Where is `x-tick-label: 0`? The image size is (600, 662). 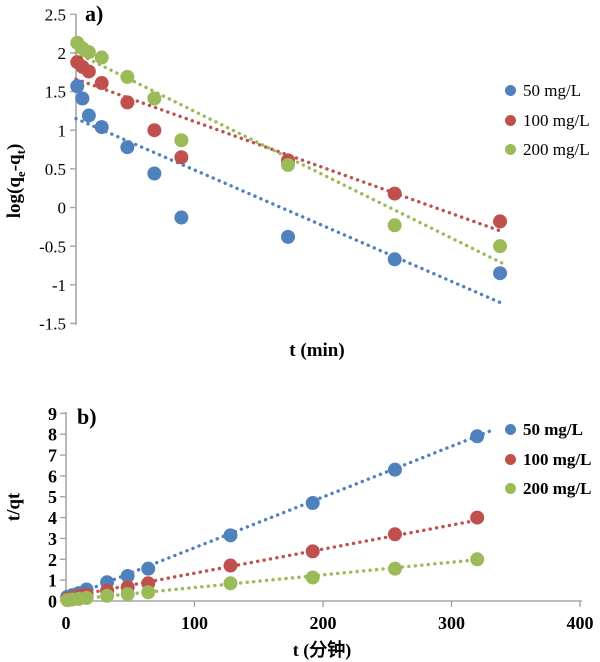 x-tick-label: 0 is located at coordinates (66, 623).